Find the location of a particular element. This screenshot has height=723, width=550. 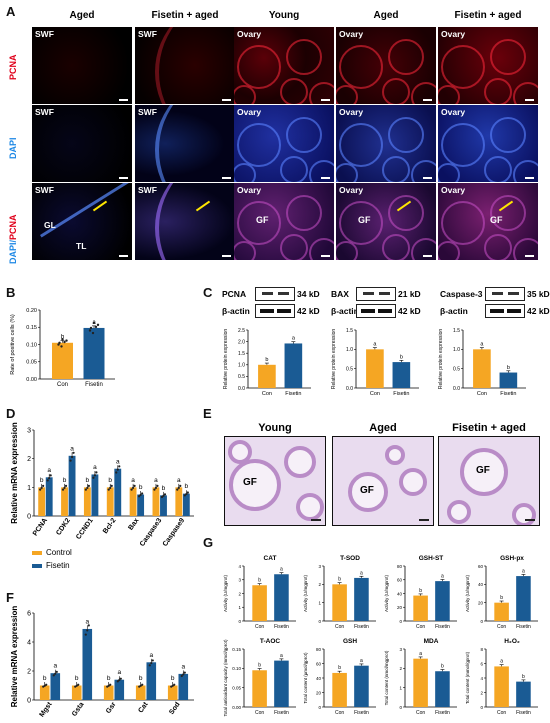

x-tick-label: PCNA is located at coordinates (40, 527).